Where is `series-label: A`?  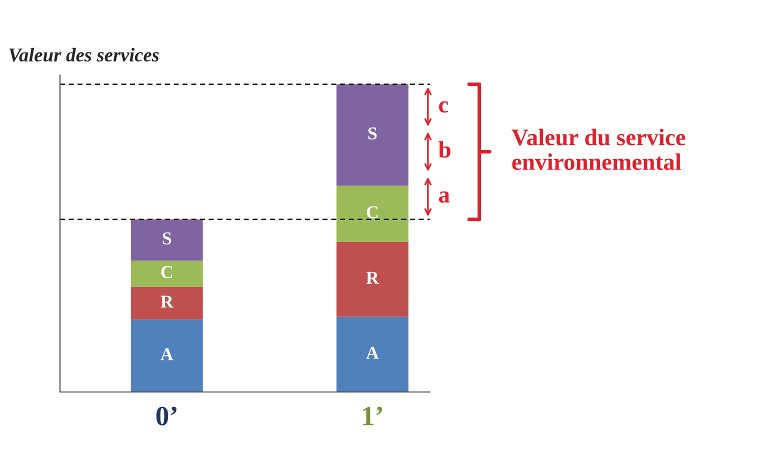 series-label: A is located at coordinates (167, 354).